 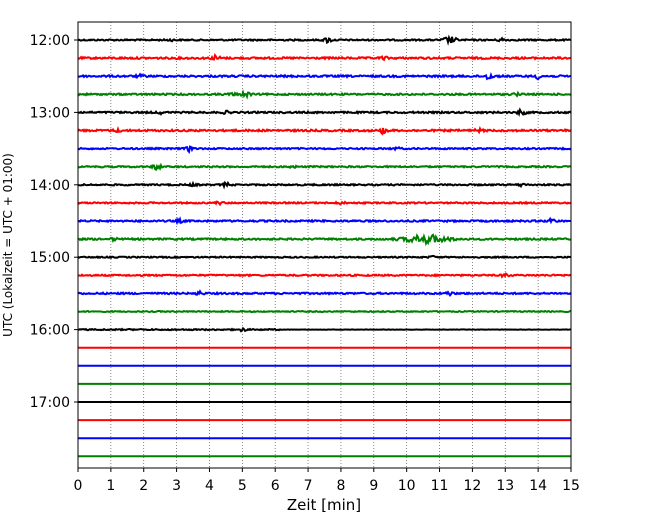 What do you see at coordinates (340, 486) in the screenshot?
I see `x-tick-label: 8` at bounding box center [340, 486].